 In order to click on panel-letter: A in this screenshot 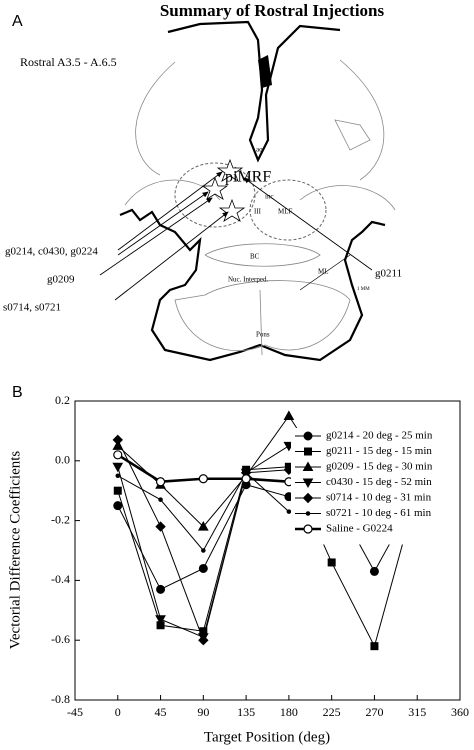, I will do `click(17, 21)`.